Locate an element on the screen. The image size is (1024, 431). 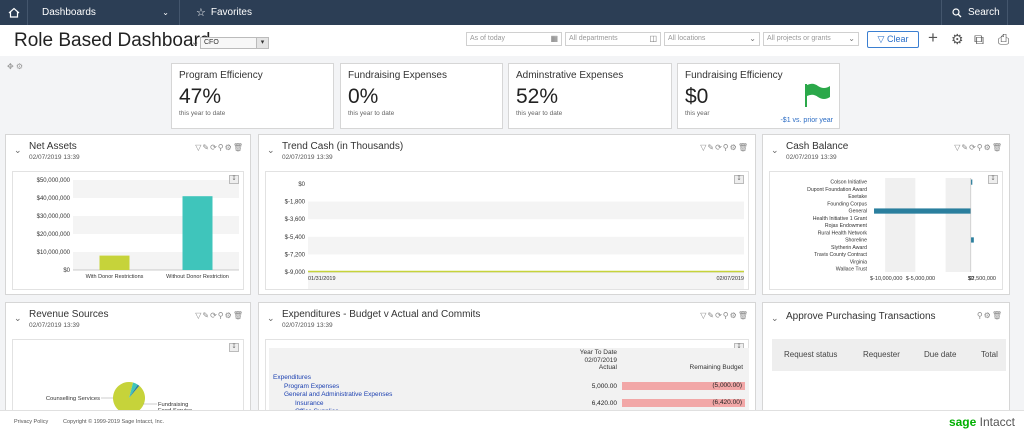
y-tick-label: $40,000,000 is located at coordinates (54, 199).